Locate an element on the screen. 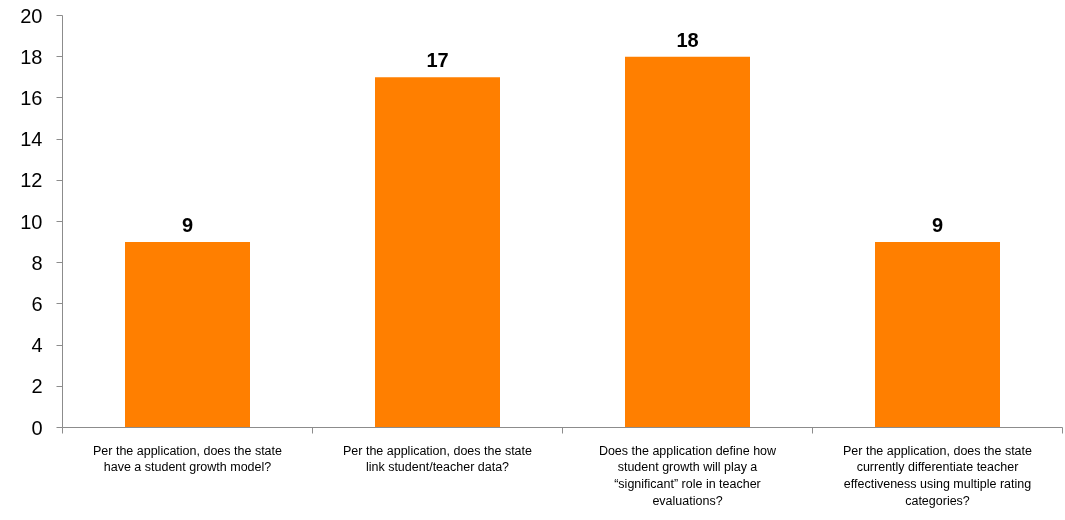 The image size is (1065, 520). y-tick-label: 10 is located at coordinates (31, 221).